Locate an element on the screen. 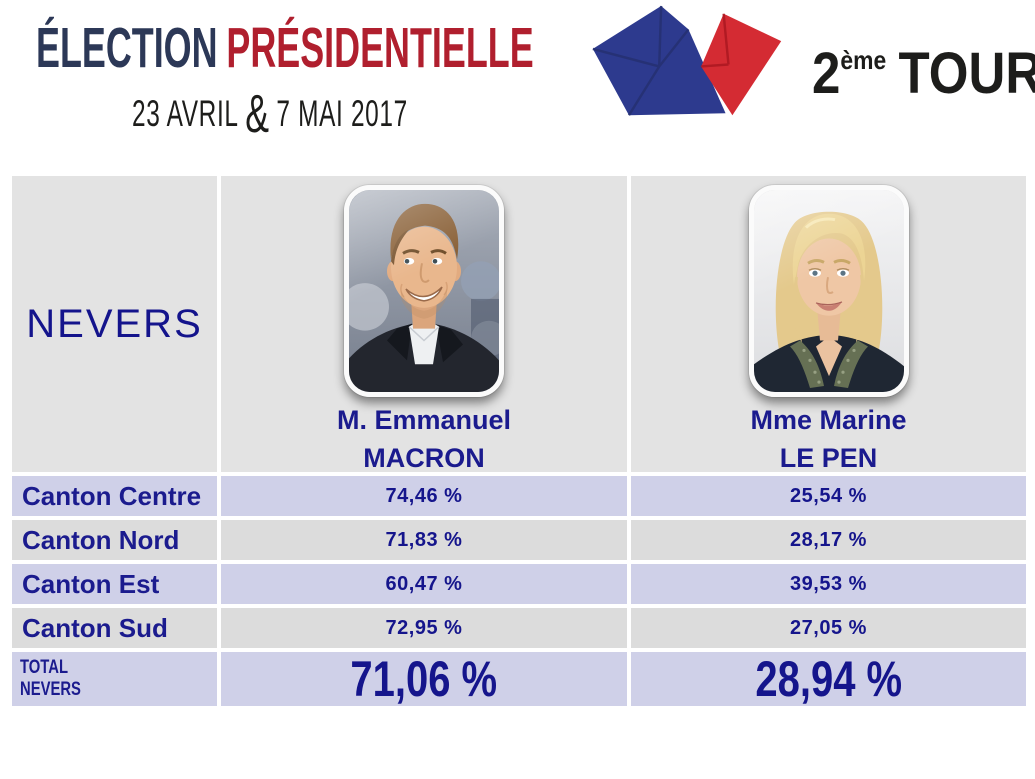 This screenshot has height=779, width=1035. row-label-canton-centre: Canton Centre is located at coordinates (114, 496).